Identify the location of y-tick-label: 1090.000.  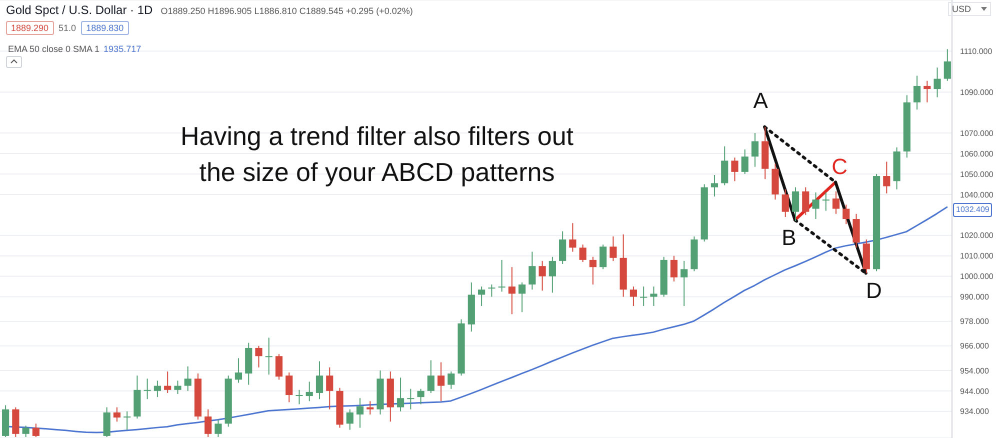
(977, 92).